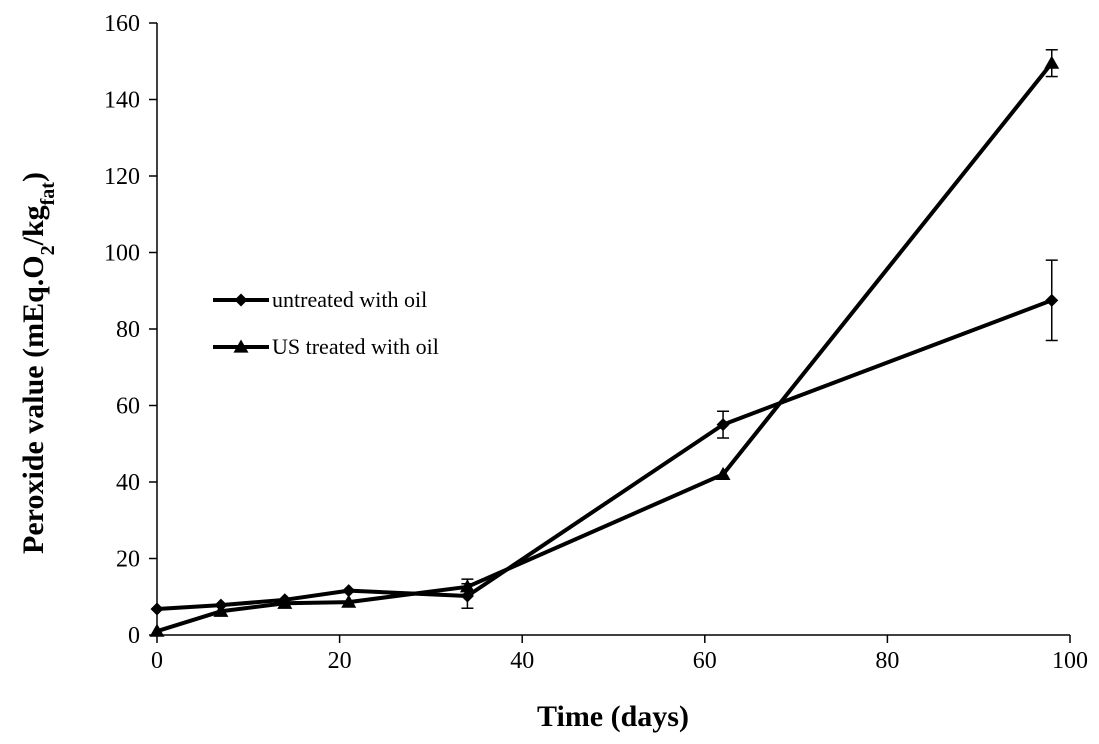 This screenshot has width=1099, height=744. Describe the element at coordinates (33, 225) in the screenshot. I see `y-axis-title-mid: /kg` at that location.